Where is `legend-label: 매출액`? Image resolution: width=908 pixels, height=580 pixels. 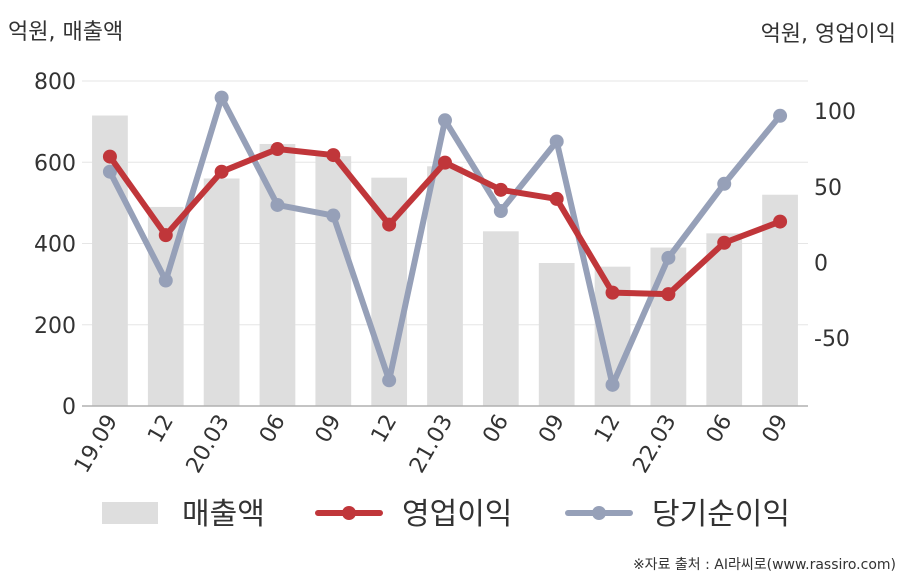
legend-label: 매출액 is located at coordinates (223, 514).